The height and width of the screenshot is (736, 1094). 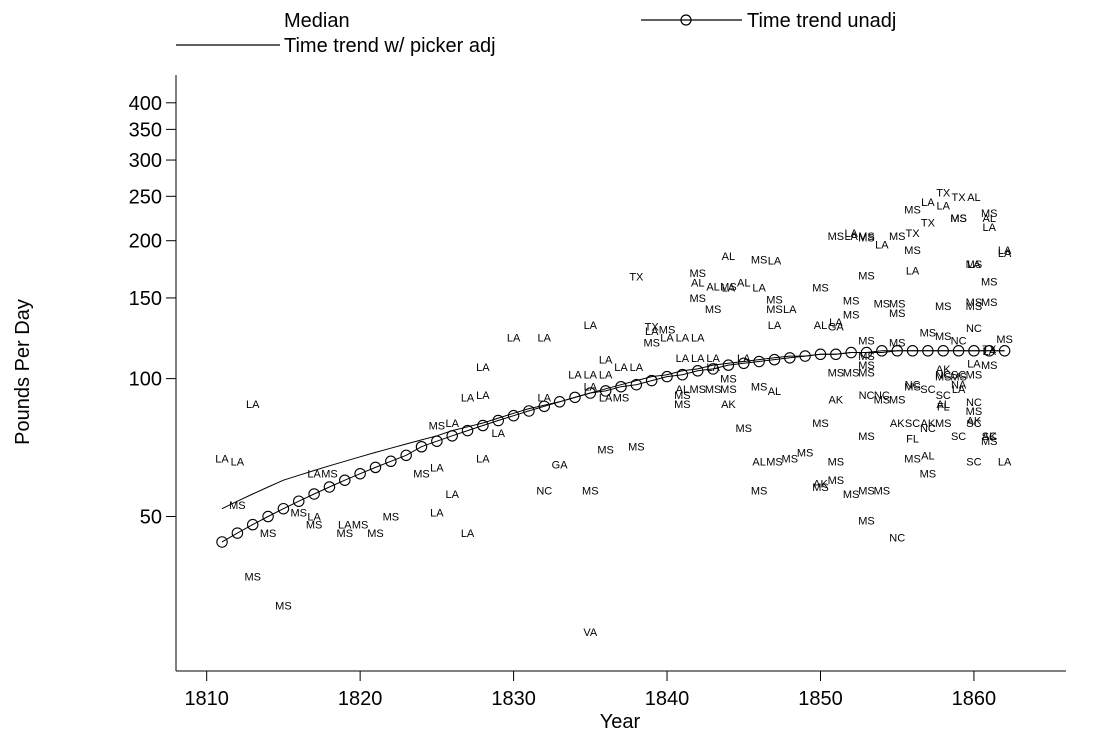 What do you see at coordinates (23, 372) in the screenshot?
I see `y-axis-title: Pounds Per Day` at bounding box center [23, 372].